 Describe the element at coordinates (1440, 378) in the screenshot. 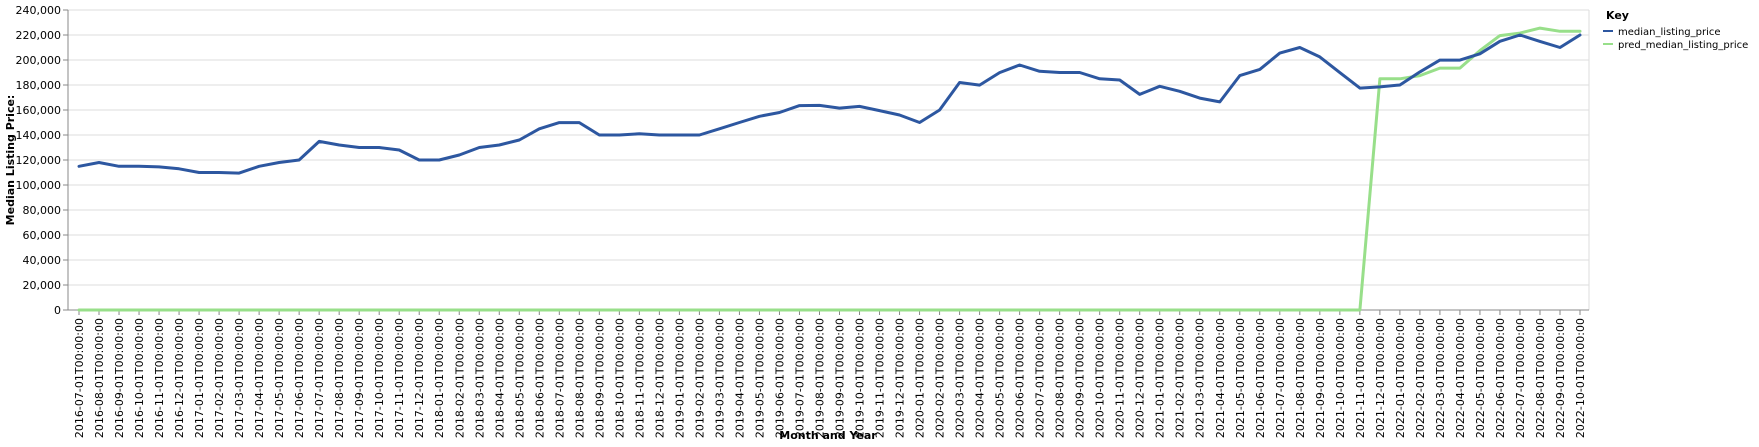

I see `x-tick-label: 2022-03-01T00:00:00` at that location.